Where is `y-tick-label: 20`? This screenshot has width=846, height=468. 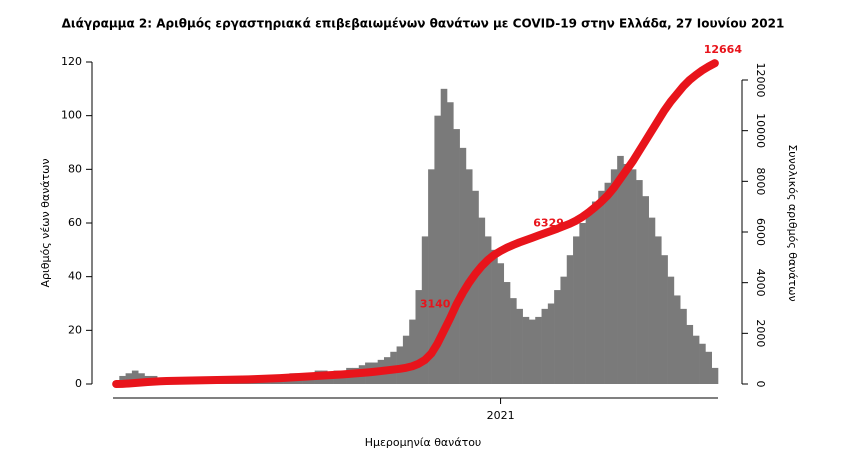 y-tick-label: 20 is located at coordinates (75, 329).